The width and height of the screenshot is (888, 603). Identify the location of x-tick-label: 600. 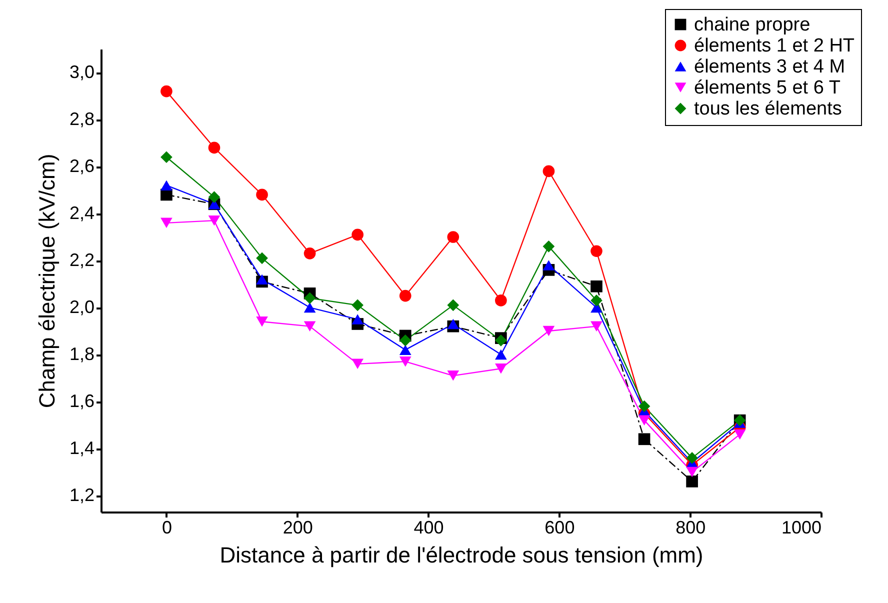
(559, 528).